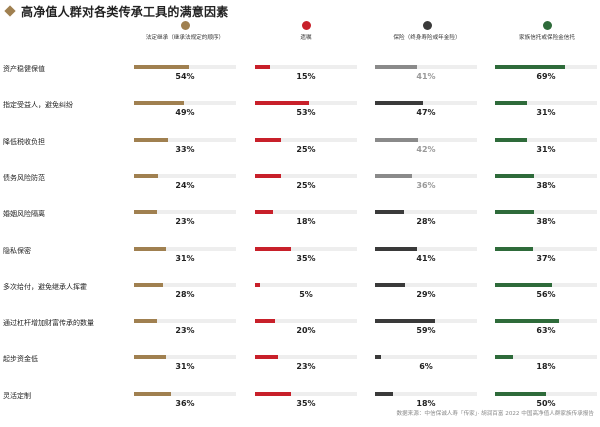  What do you see at coordinates (546, 331) in the screenshot?
I see `data-label: 63%` at bounding box center [546, 331].